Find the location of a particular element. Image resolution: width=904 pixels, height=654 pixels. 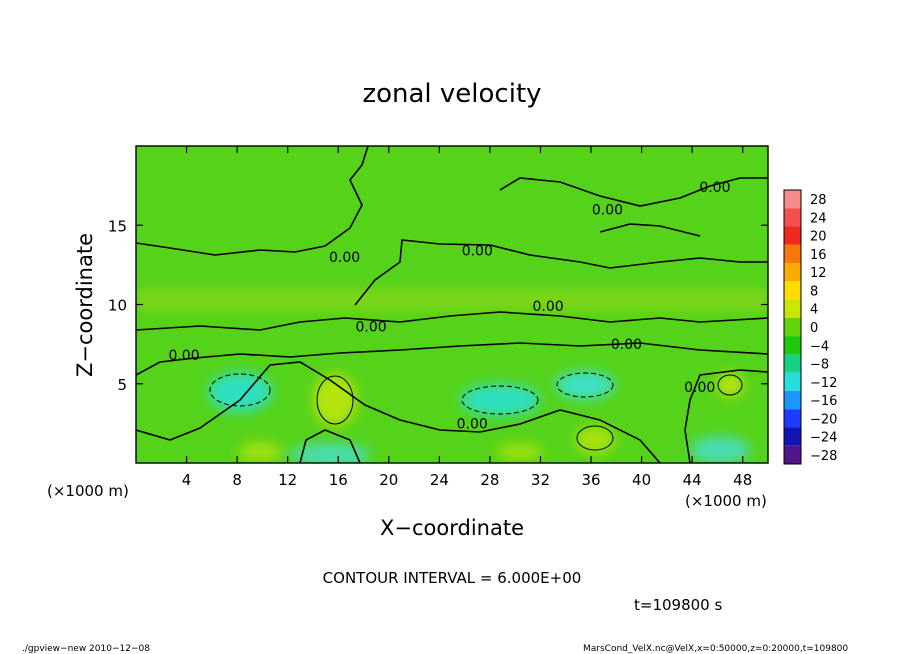

y-tick-label: 5 is located at coordinates (122, 385).